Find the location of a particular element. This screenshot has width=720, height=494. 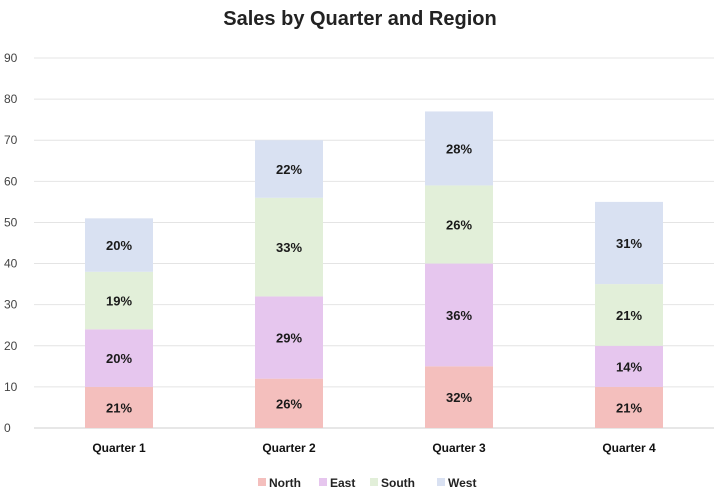

data-label: 33% is located at coordinates (289, 247).